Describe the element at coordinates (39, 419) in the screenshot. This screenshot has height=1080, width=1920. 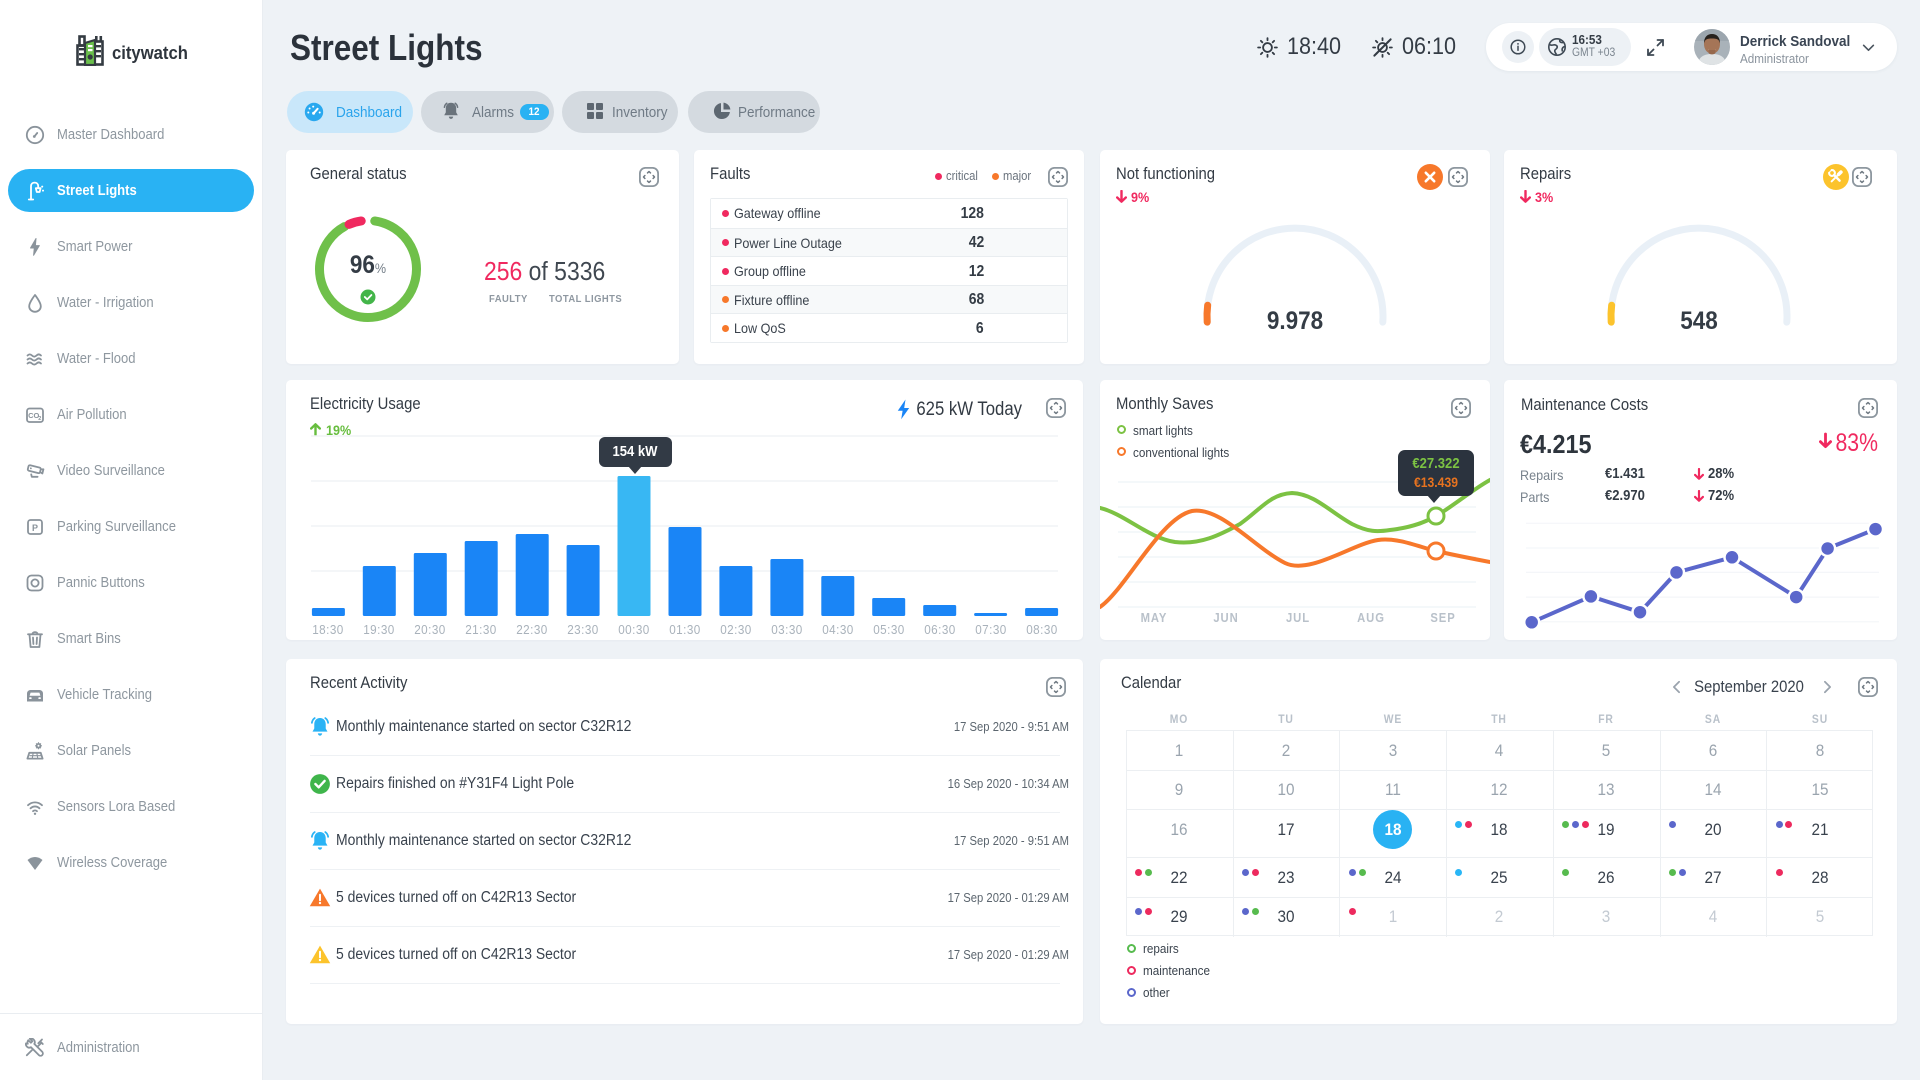
I see `svg-text: 2` at that location.